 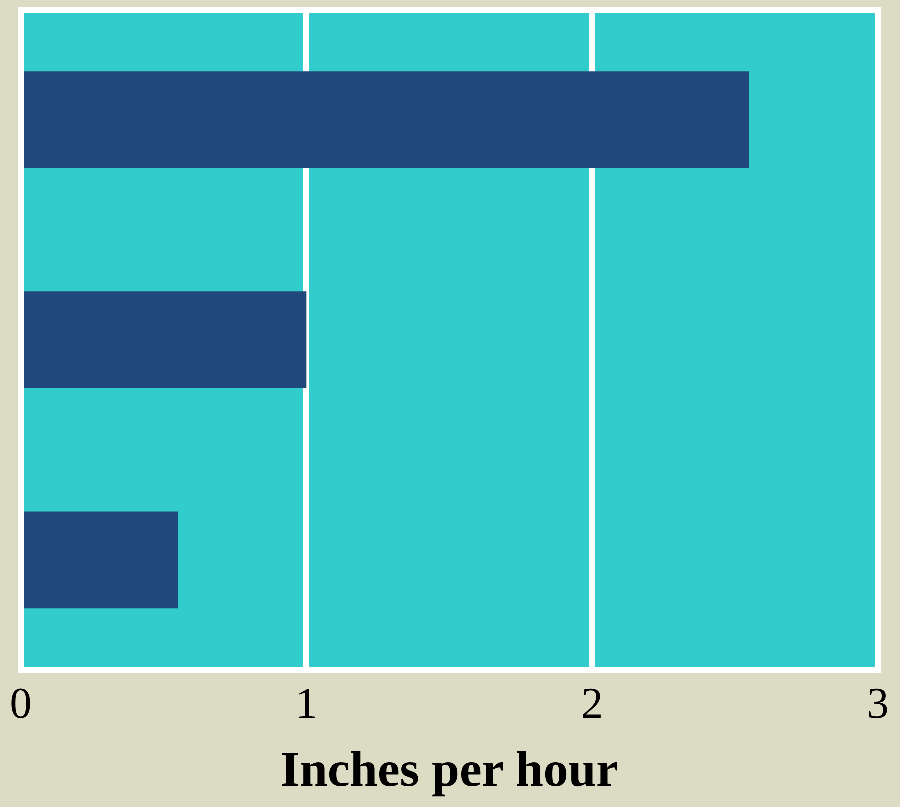 I want to click on x-axis-title: Inches per hour, so click(x=449, y=768).